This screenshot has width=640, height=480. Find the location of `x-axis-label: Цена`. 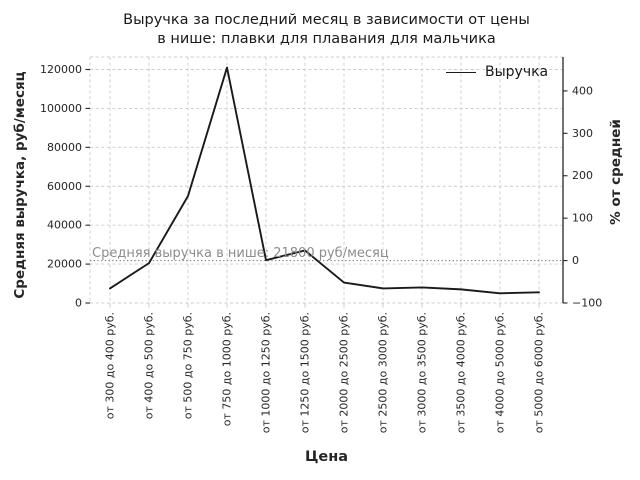

x-axis-label: Цена is located at coordinates (326, 457).